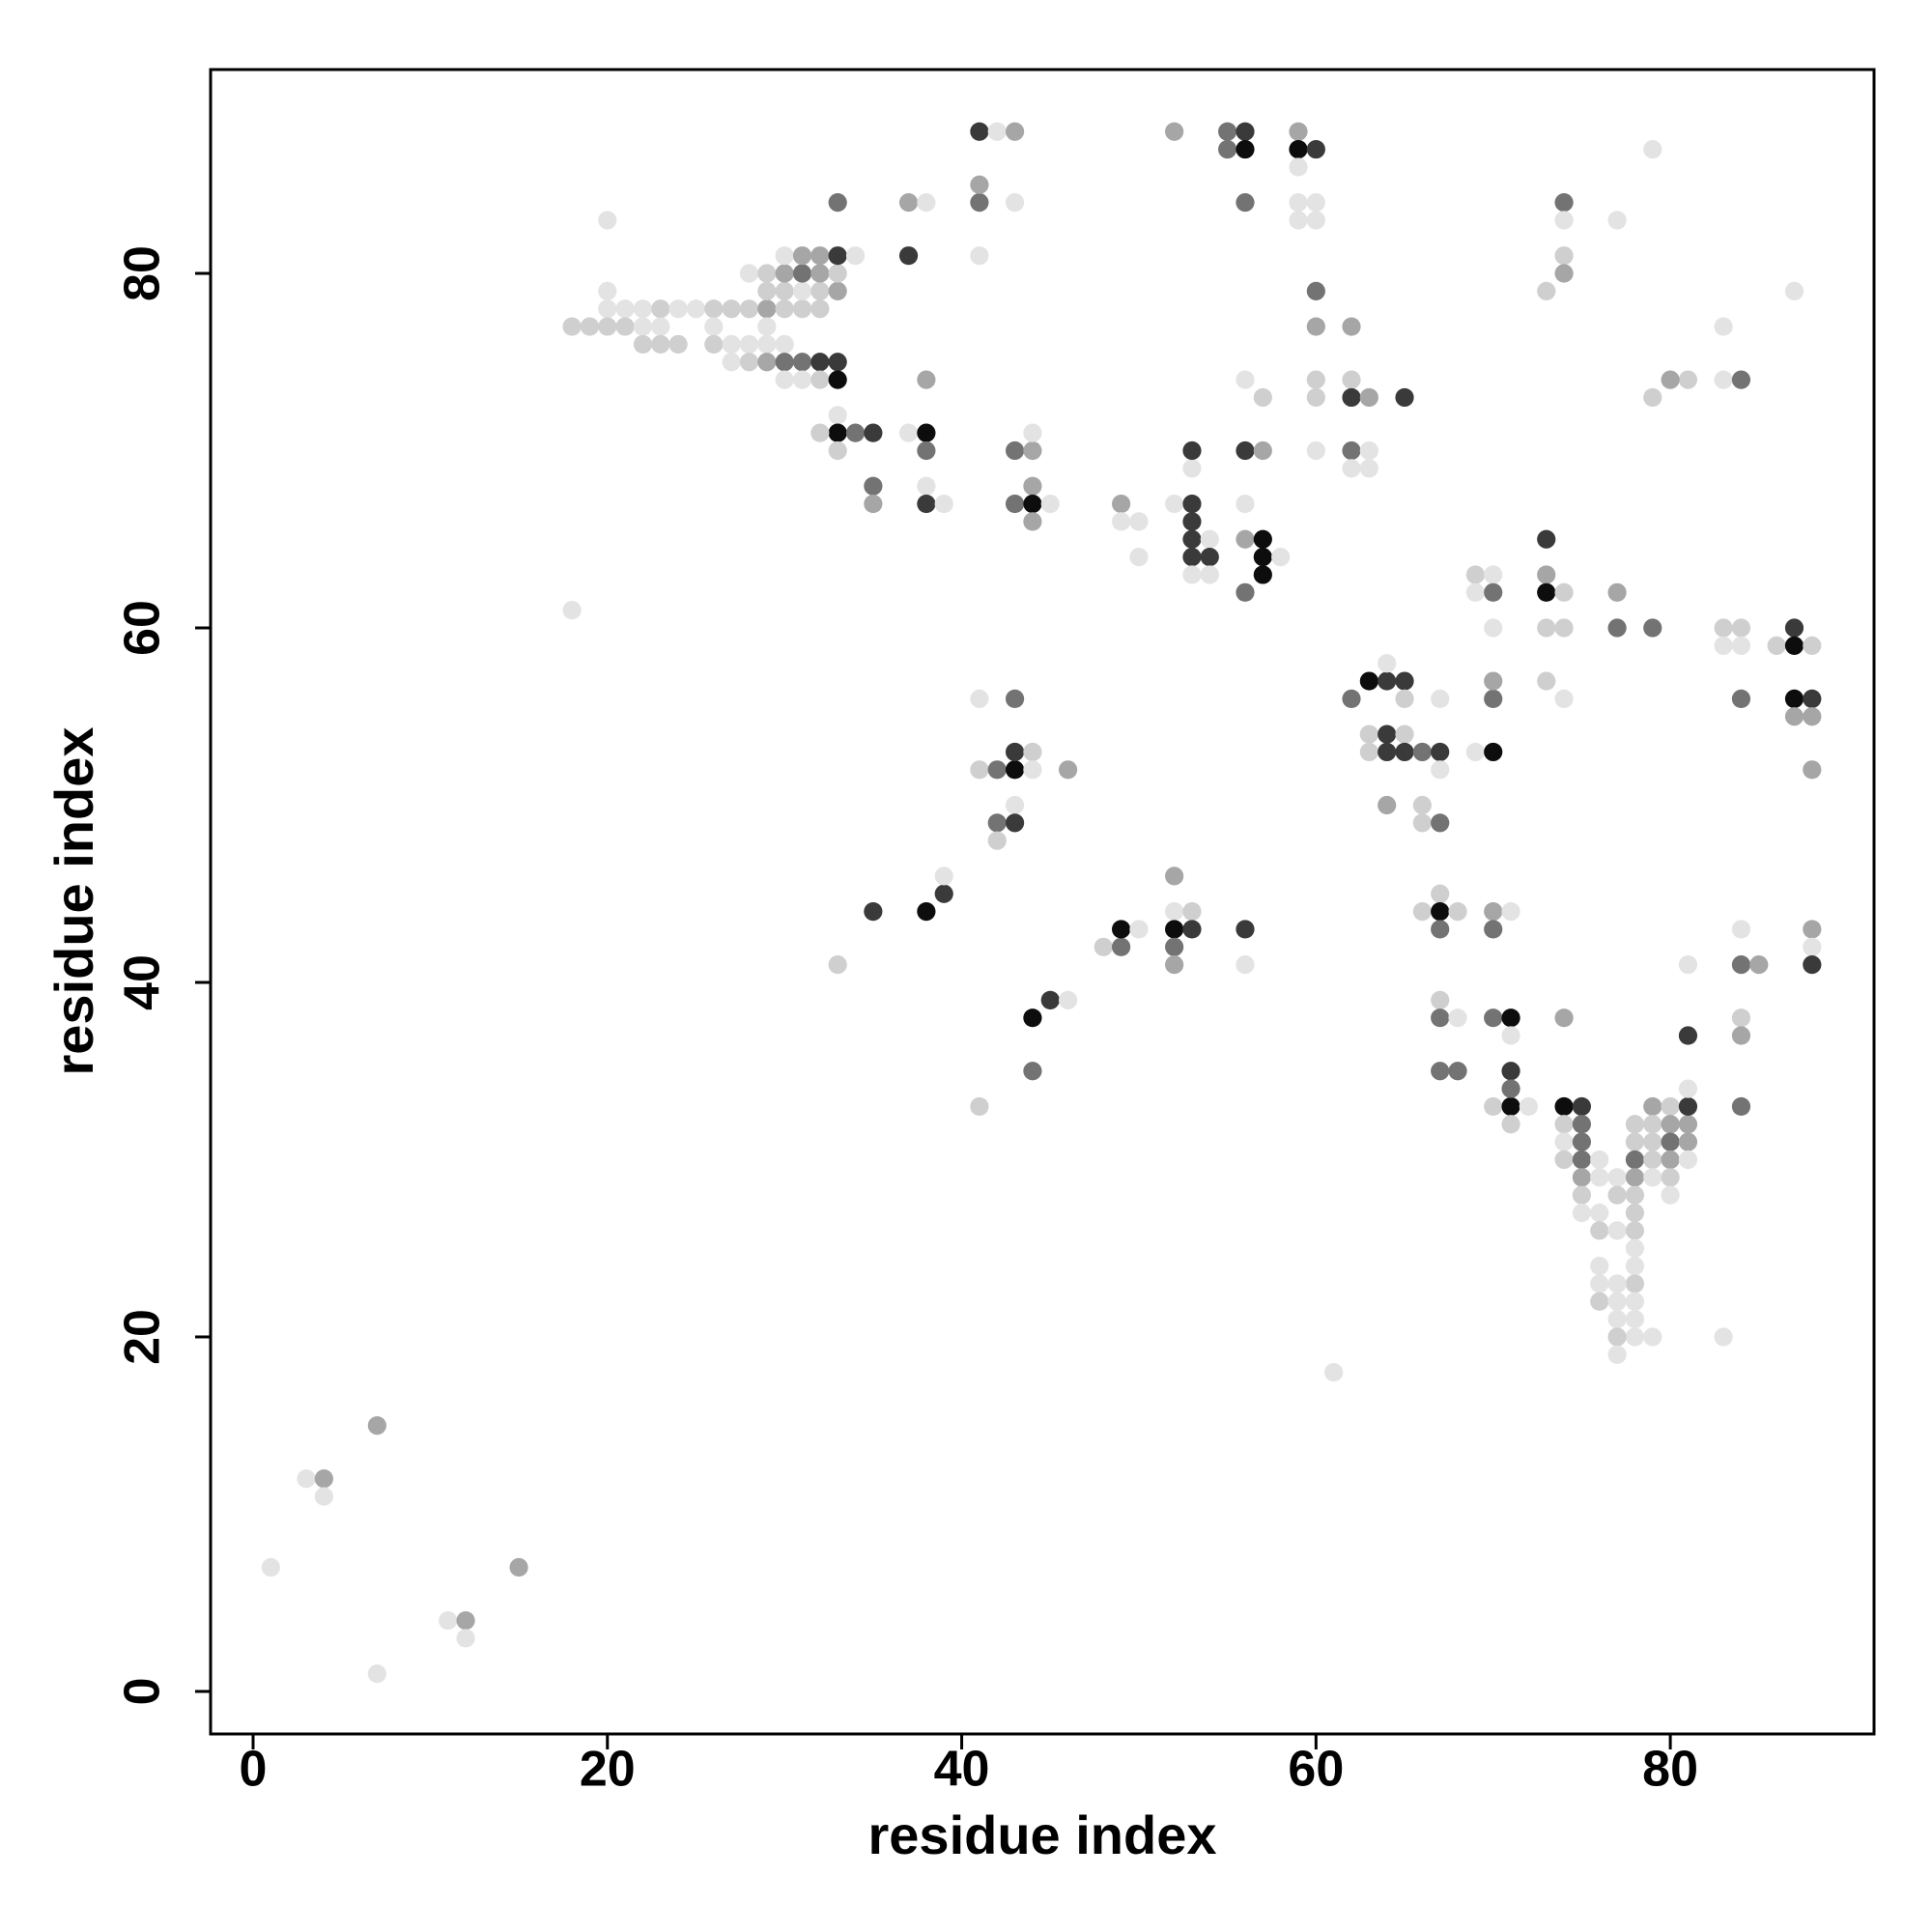 The height and width of the screenshot is (1932, 1932). I want to click on x-tick-label: 20, so click(608, 1770).